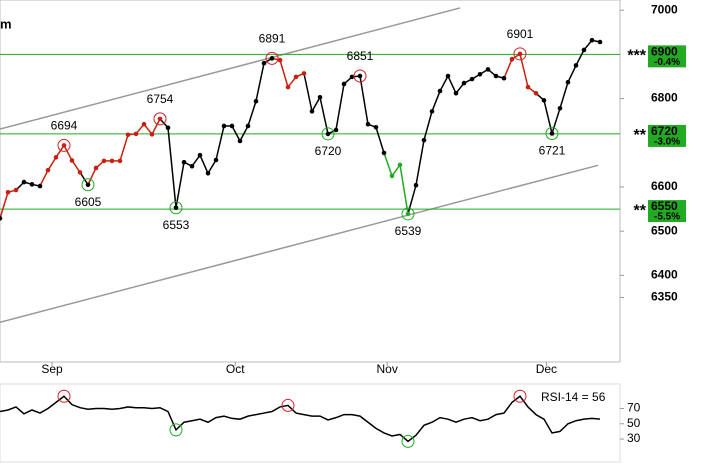 Image resolution: width=706 pixels, height=474 pixels. I want to click on level-value: 6720, so click(664, 131).